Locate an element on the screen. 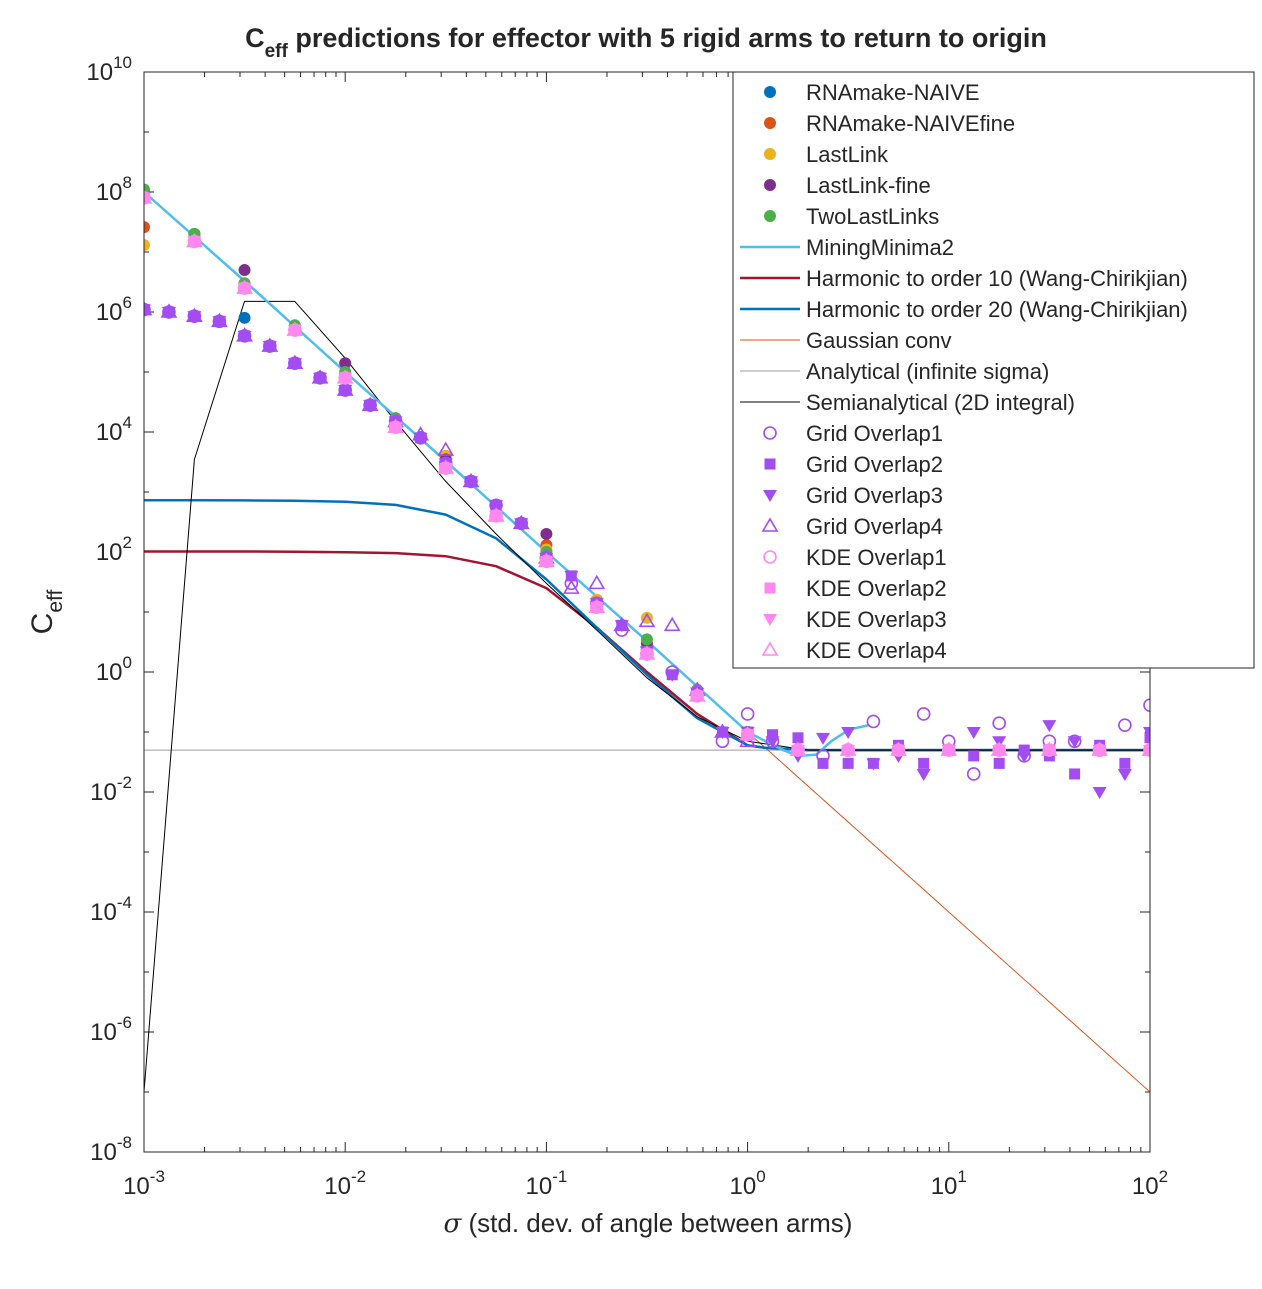  x-tick-label: 10⁻¹ is located at coordinates (546, 1183).